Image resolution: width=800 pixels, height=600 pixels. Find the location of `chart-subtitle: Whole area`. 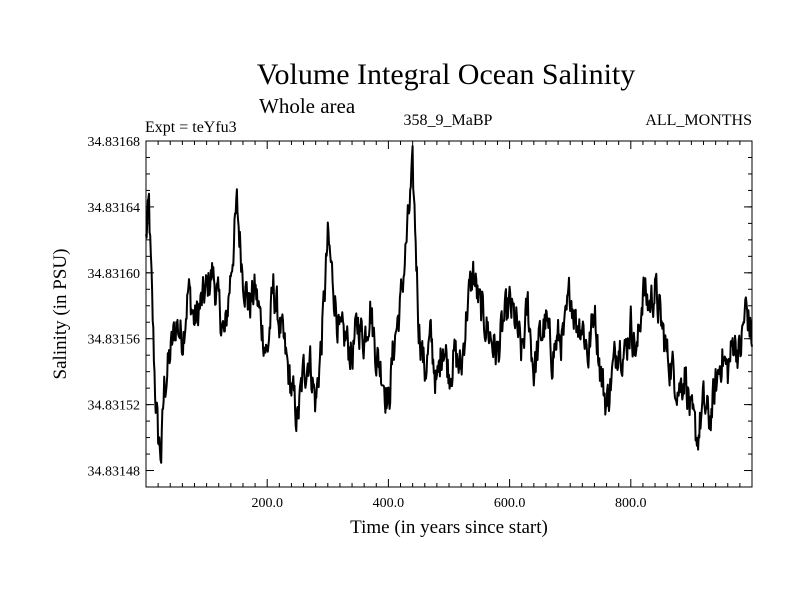

chart-subtitle: Whole area is located at coordinates (307, 106).